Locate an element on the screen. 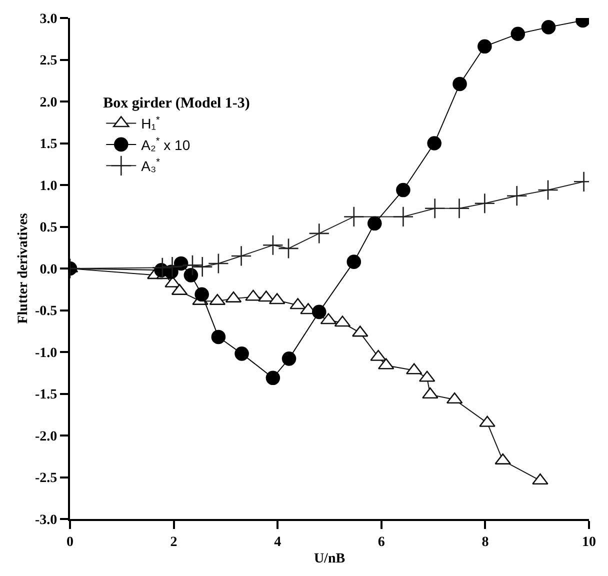 The width and height of the screenshot is (608, 576). y-tick-label: 2.5 is located at coordinates (49, 61).